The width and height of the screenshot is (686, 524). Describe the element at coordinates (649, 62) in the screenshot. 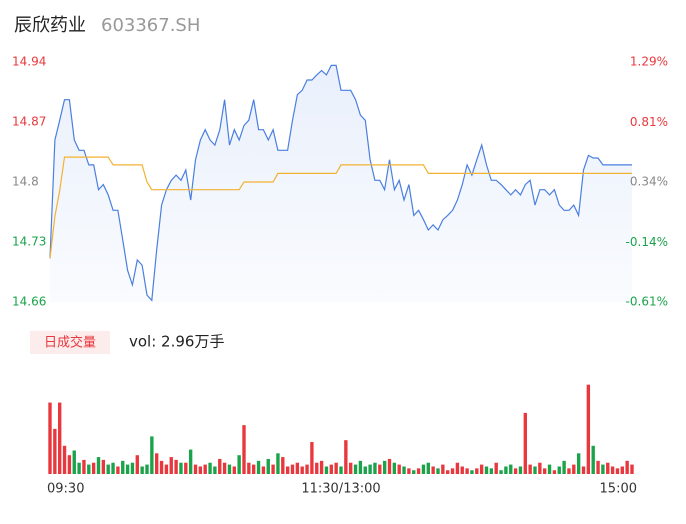

I see `y2-tick-label: 1.29%` at that location.